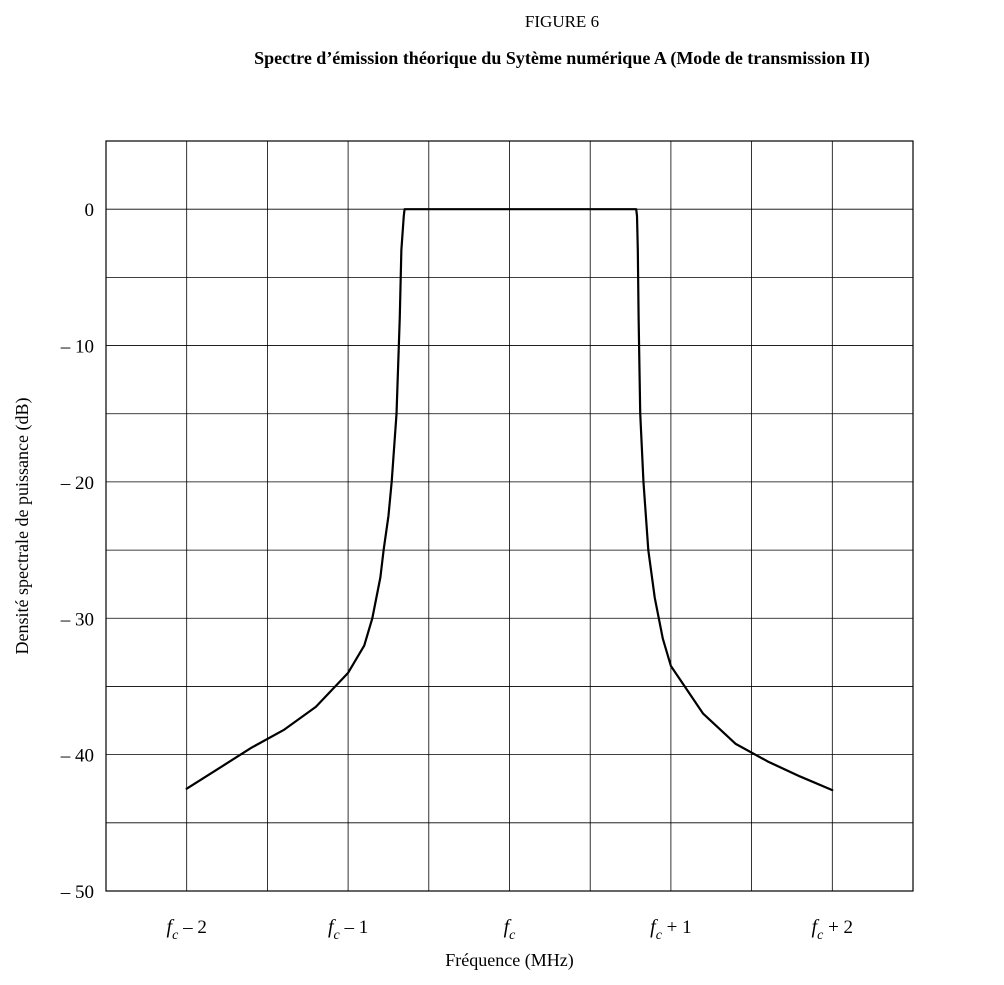 This screenshot has width=1004, height=985. I want to click on y-tick-label: – 20, so click(77, 483).